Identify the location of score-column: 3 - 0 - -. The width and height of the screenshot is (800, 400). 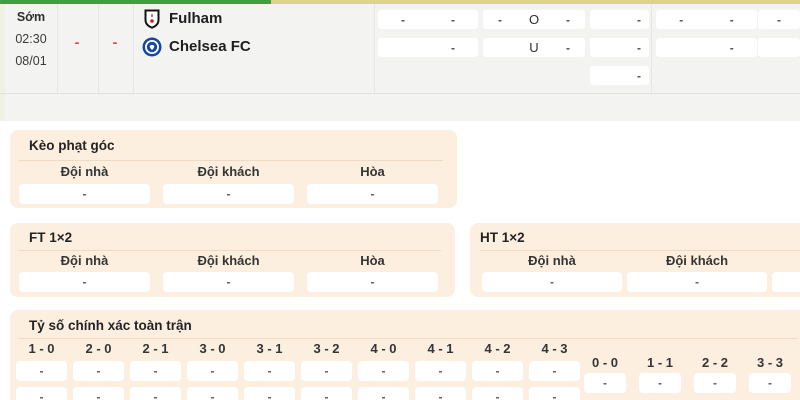
(212, 371).